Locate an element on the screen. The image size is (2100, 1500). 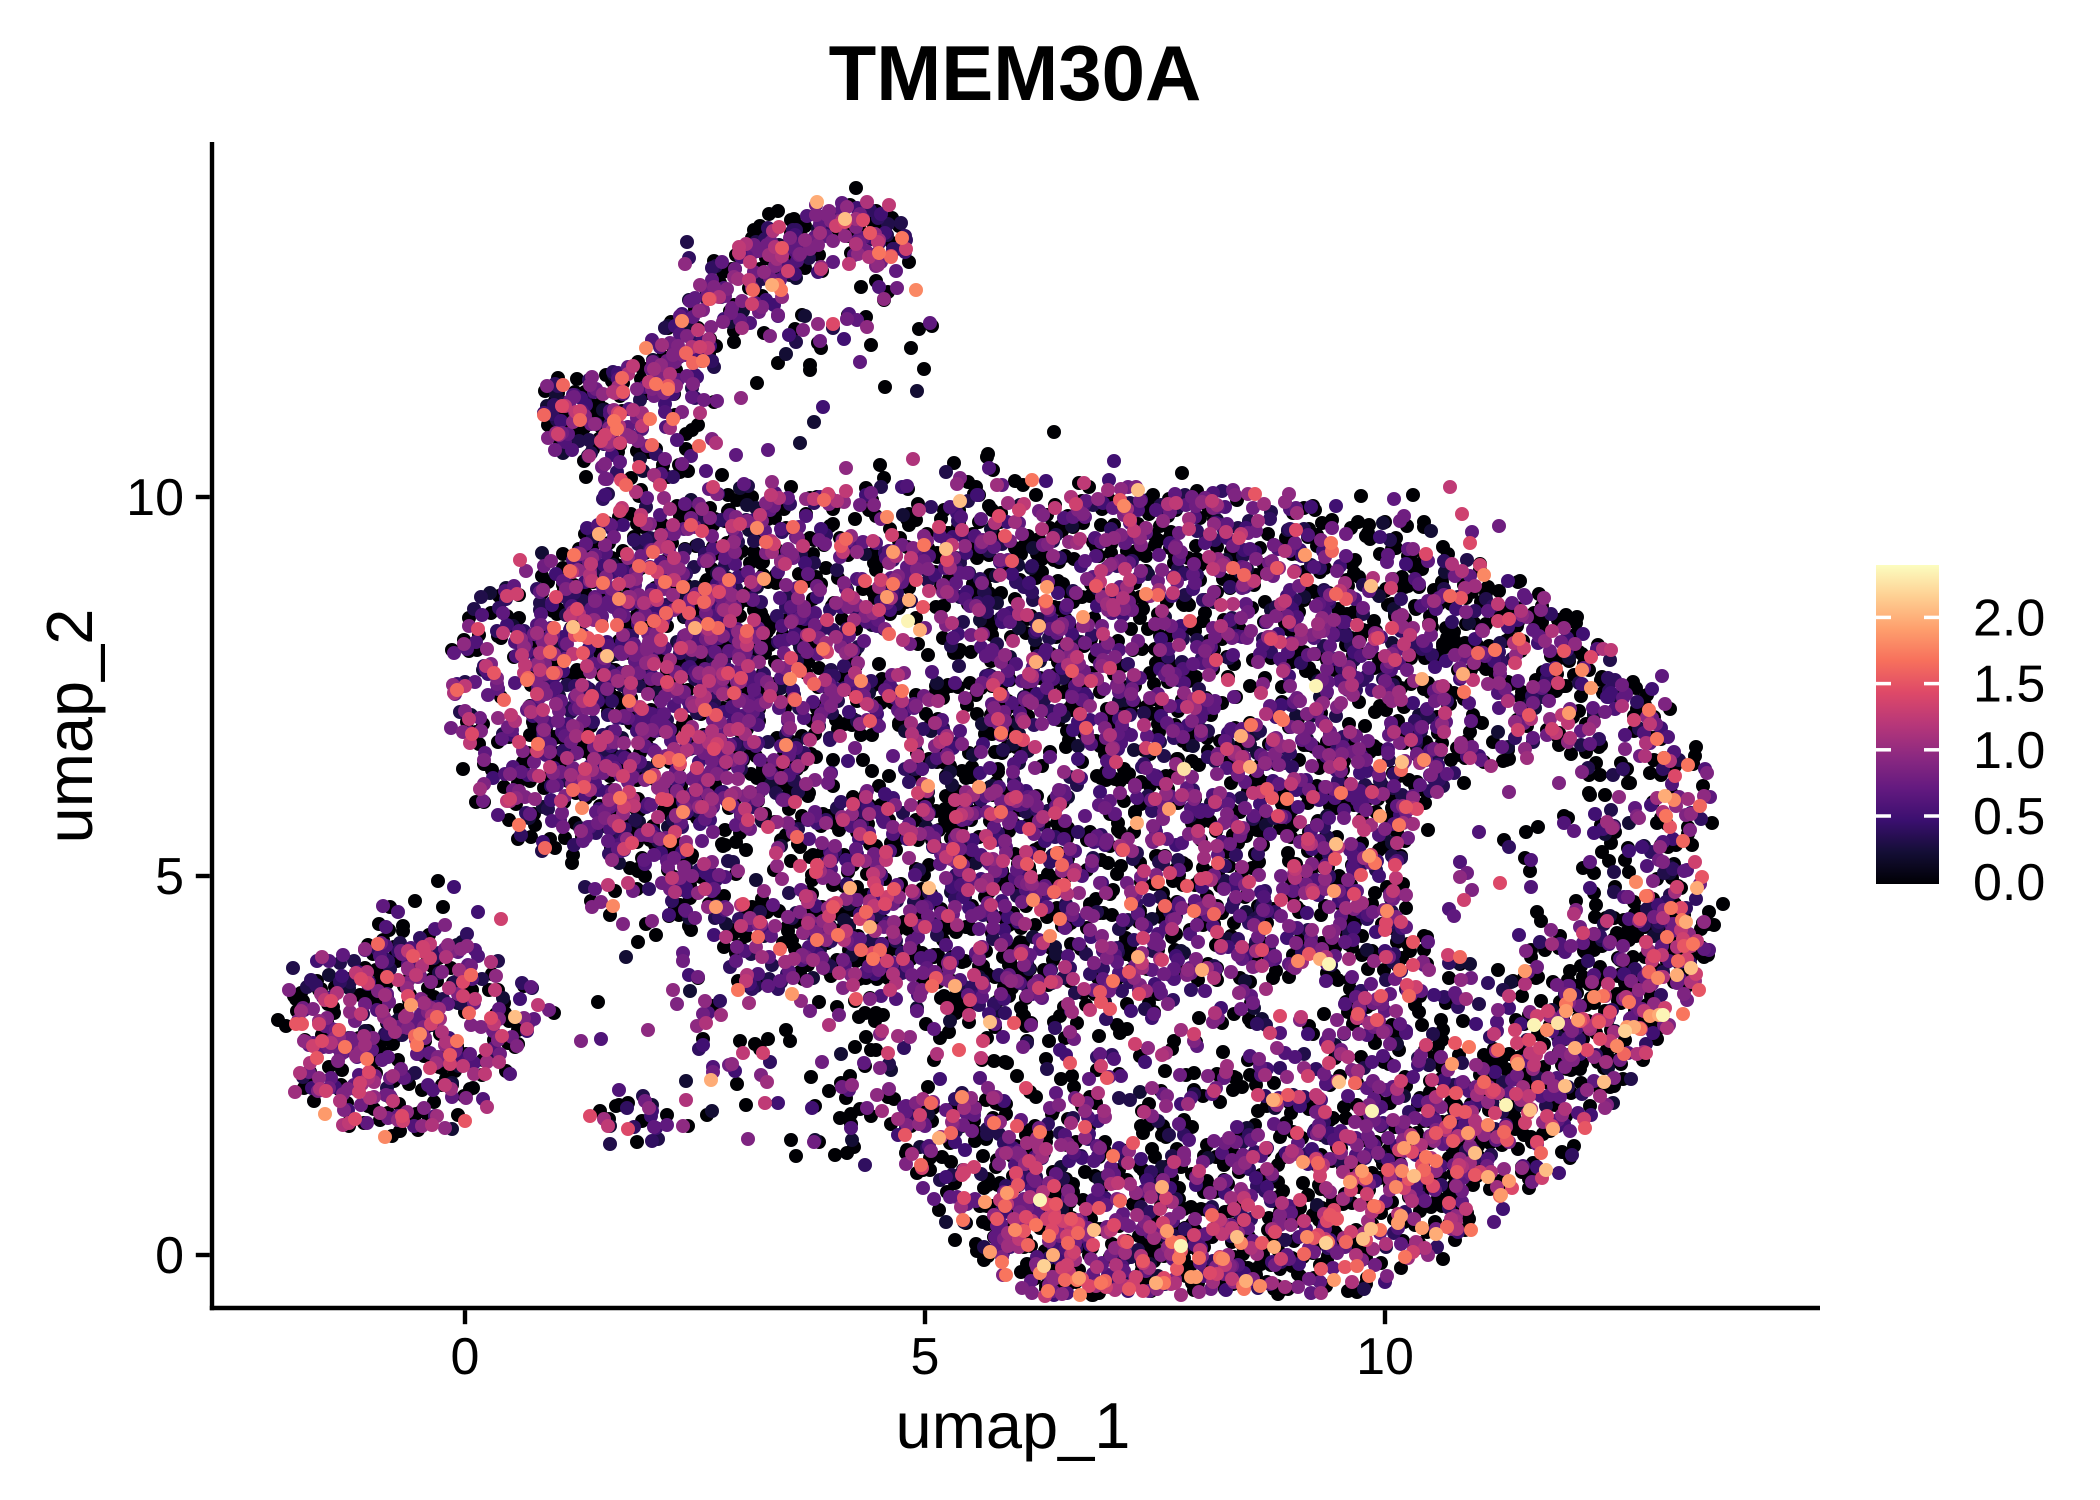
svg-text: 1.5 is located at coordinates (2009, 685).